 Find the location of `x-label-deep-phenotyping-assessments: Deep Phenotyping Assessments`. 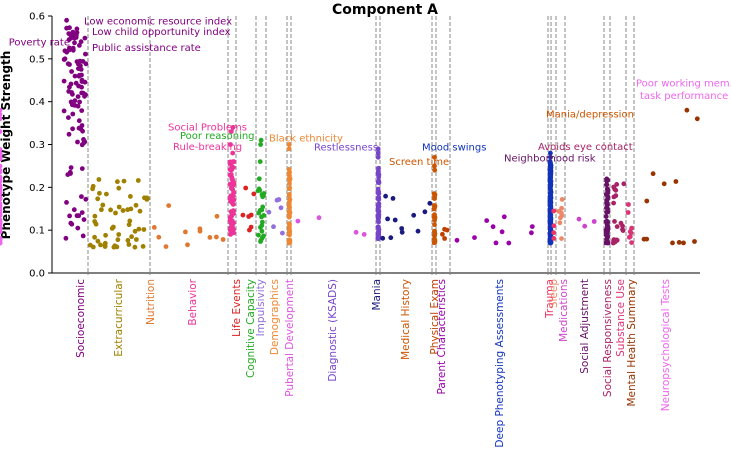

x-label-deep-phenotyping-assessments: Deep Phenotyping Assessments is located at coordinates (500, 363).